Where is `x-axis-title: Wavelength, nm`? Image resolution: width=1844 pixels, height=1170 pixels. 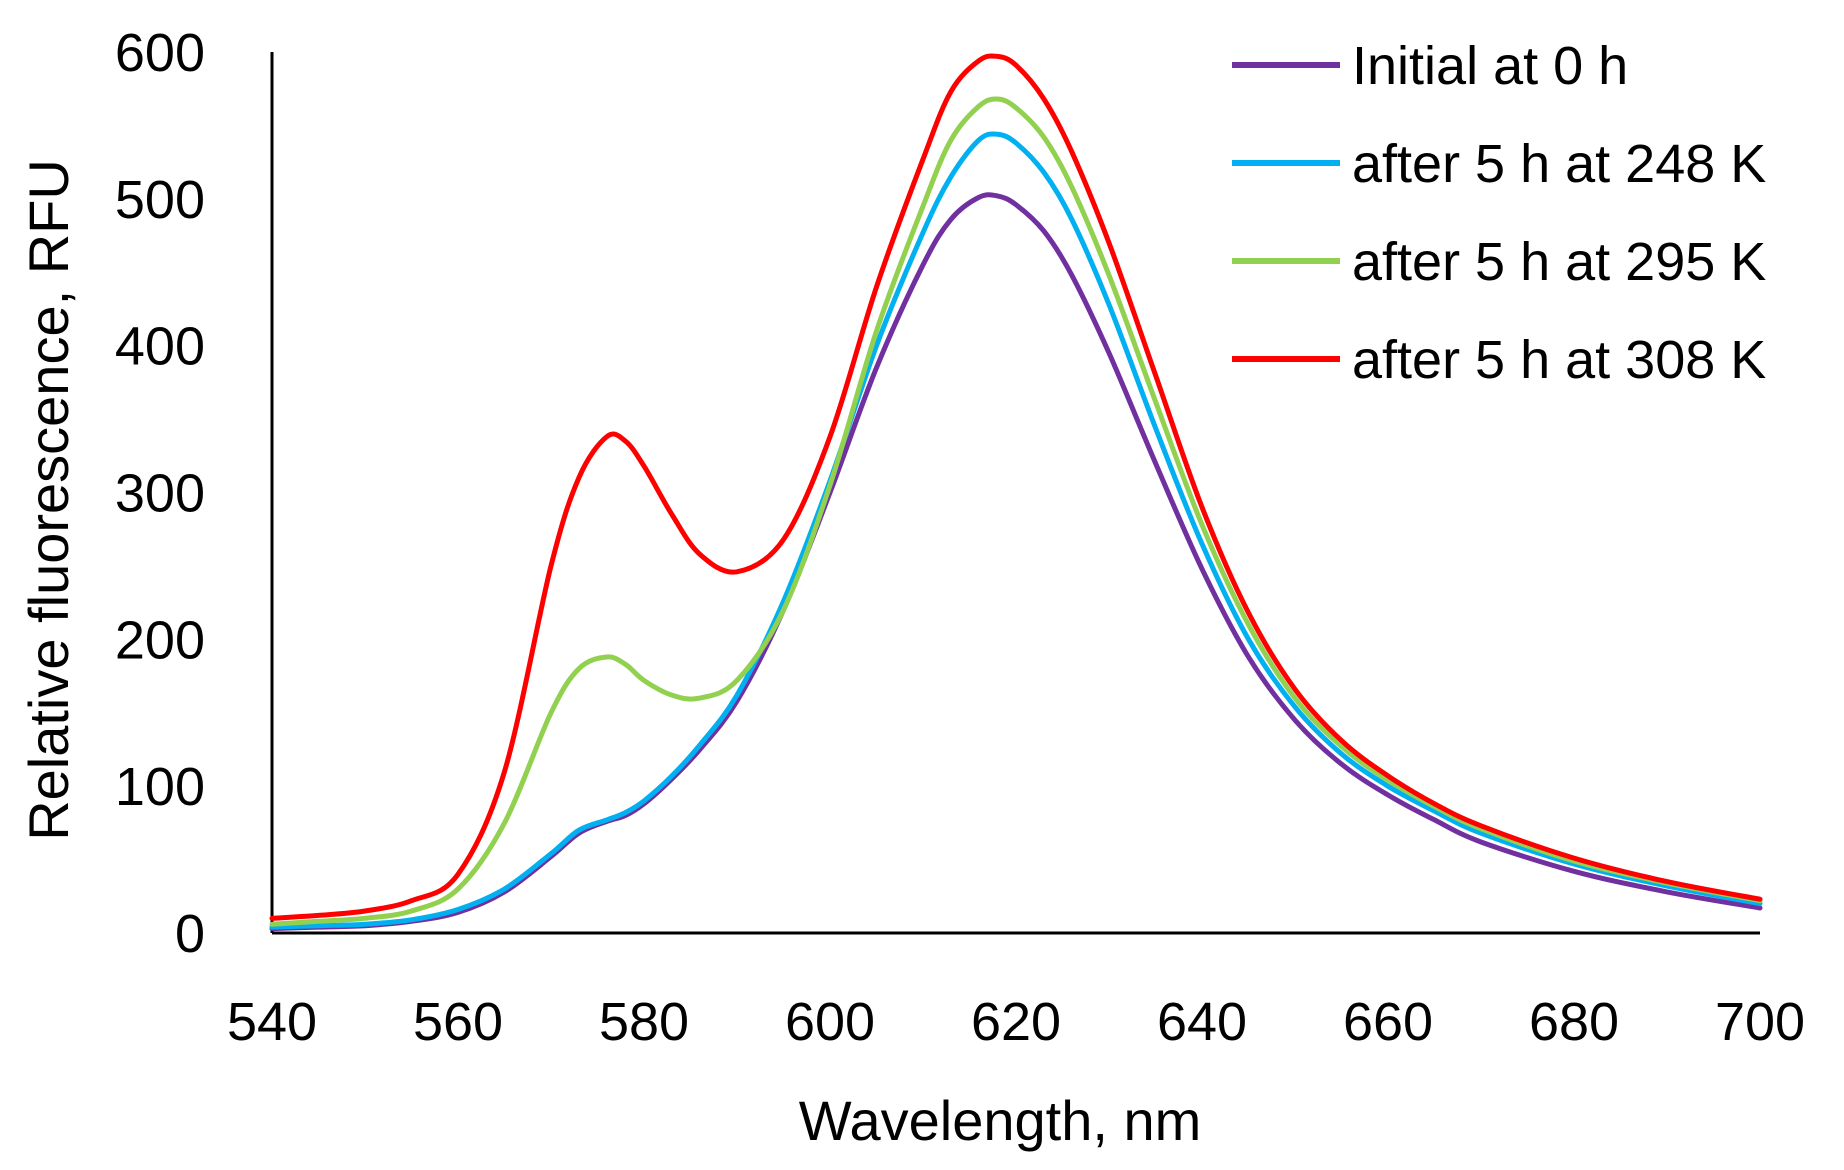 x-axis-title: Wavelength, nm is located at coordinates (1000, 1120).